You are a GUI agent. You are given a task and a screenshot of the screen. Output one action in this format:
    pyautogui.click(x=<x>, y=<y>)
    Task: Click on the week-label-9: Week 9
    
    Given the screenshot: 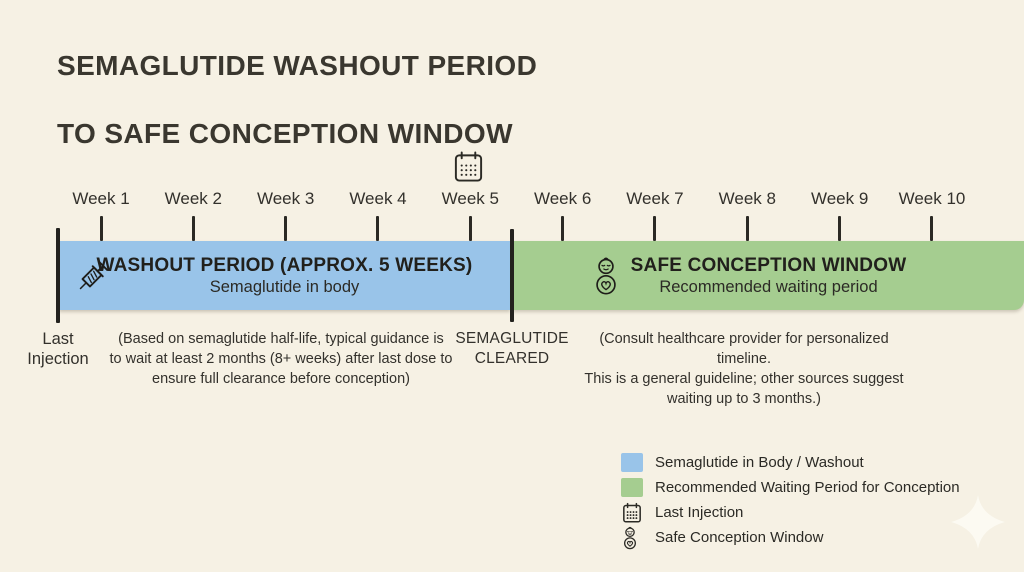 What is the action you would take?
    pyautogui.click(x=839, y=198)
    